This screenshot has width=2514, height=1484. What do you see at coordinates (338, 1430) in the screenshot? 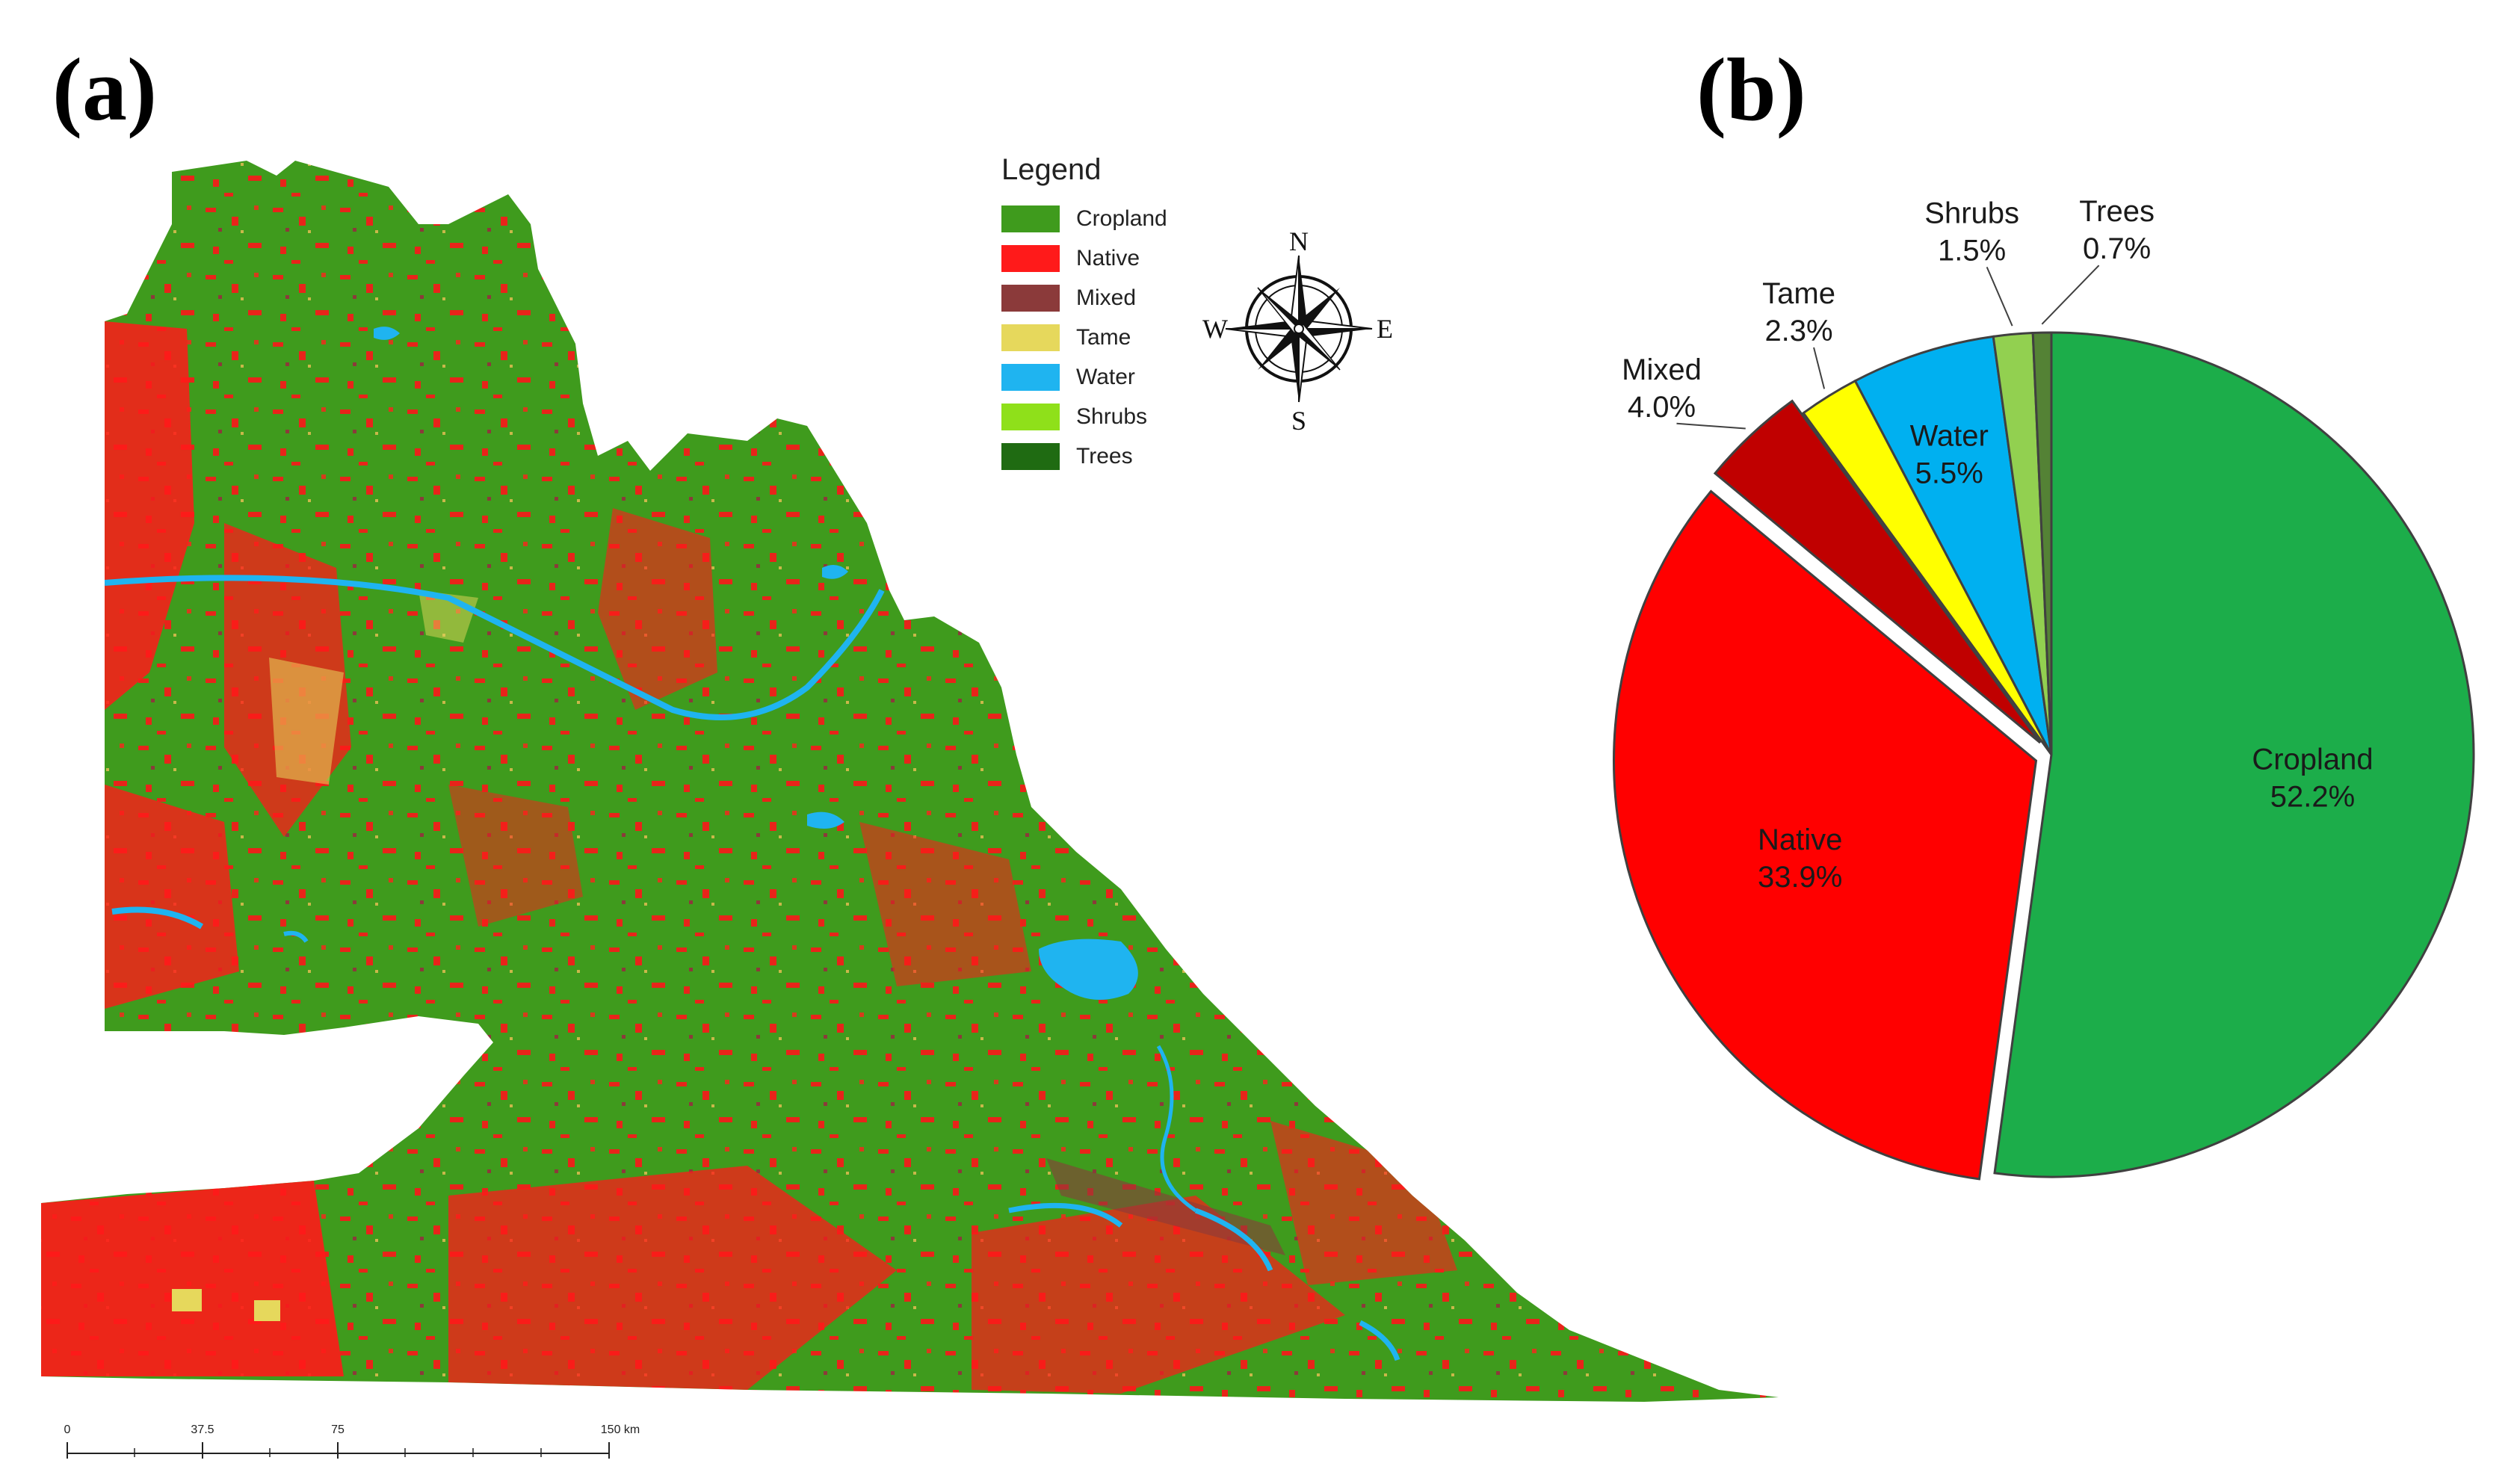
I see `scale-tick-75: 75` at bounding box center [338, 1430].